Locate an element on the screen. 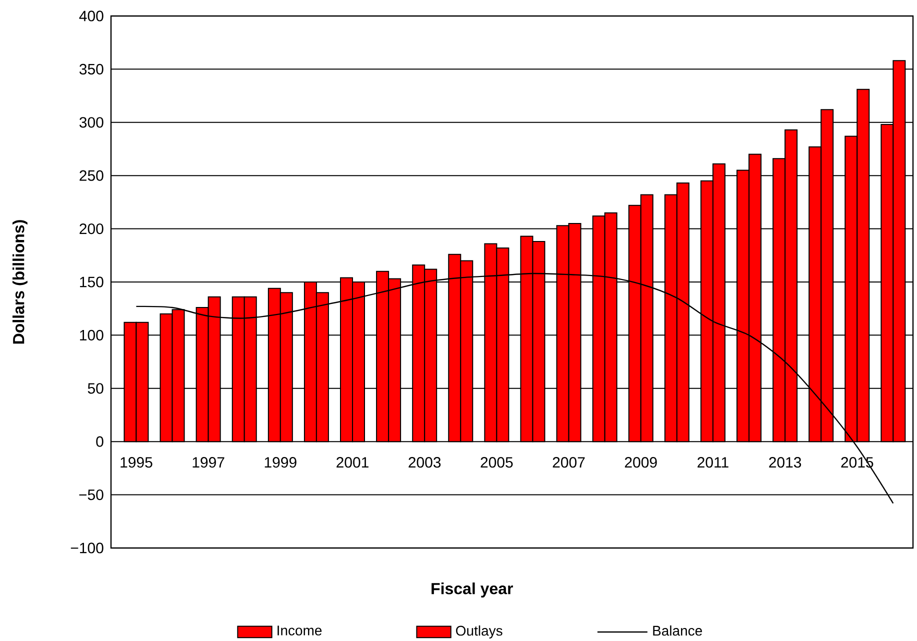 The height and width of the screenshot is (641, 917). x-tick-label: 2007 is located at coordinates (568, 462).